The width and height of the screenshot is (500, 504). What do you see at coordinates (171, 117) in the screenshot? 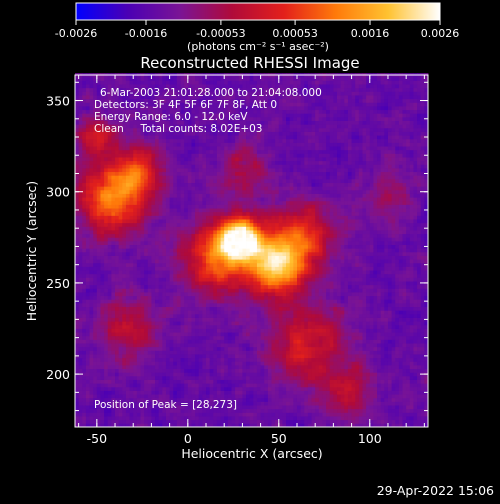
I see `annotation-energy-range: Energy Range: 6.0 - 12.0 keV` at bounding box center [171, 117].